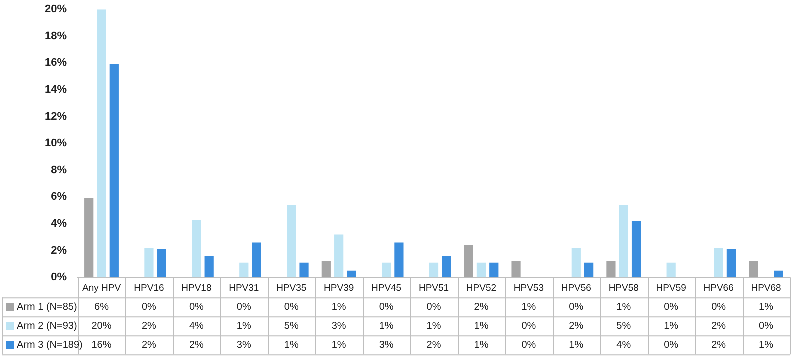 This screenshot has width=794, height=358. What do you see at coordinates (102, 326) in the screenshot?
I see `data-label: 20%` at bounding box center [102, 326].